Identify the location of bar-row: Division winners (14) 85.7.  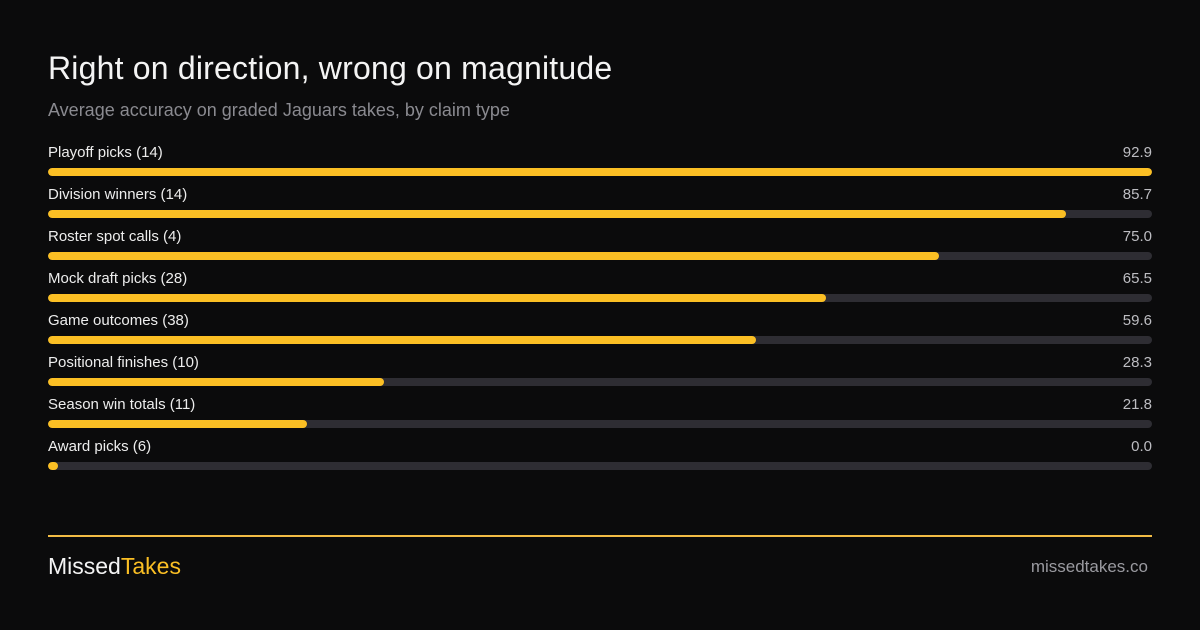
(600, 203).